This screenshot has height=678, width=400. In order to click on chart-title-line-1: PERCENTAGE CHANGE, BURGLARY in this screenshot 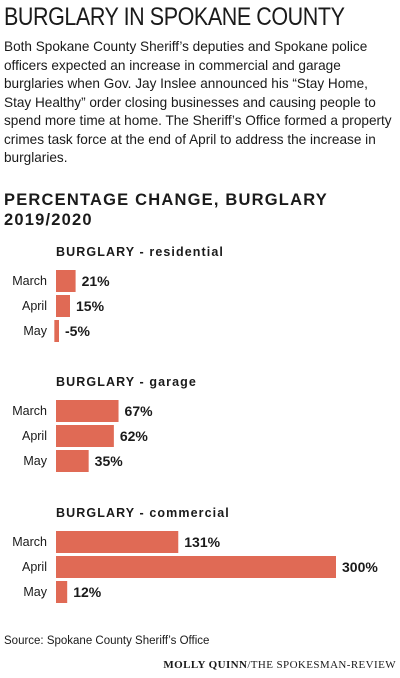, I will do `click(166, 200)`.